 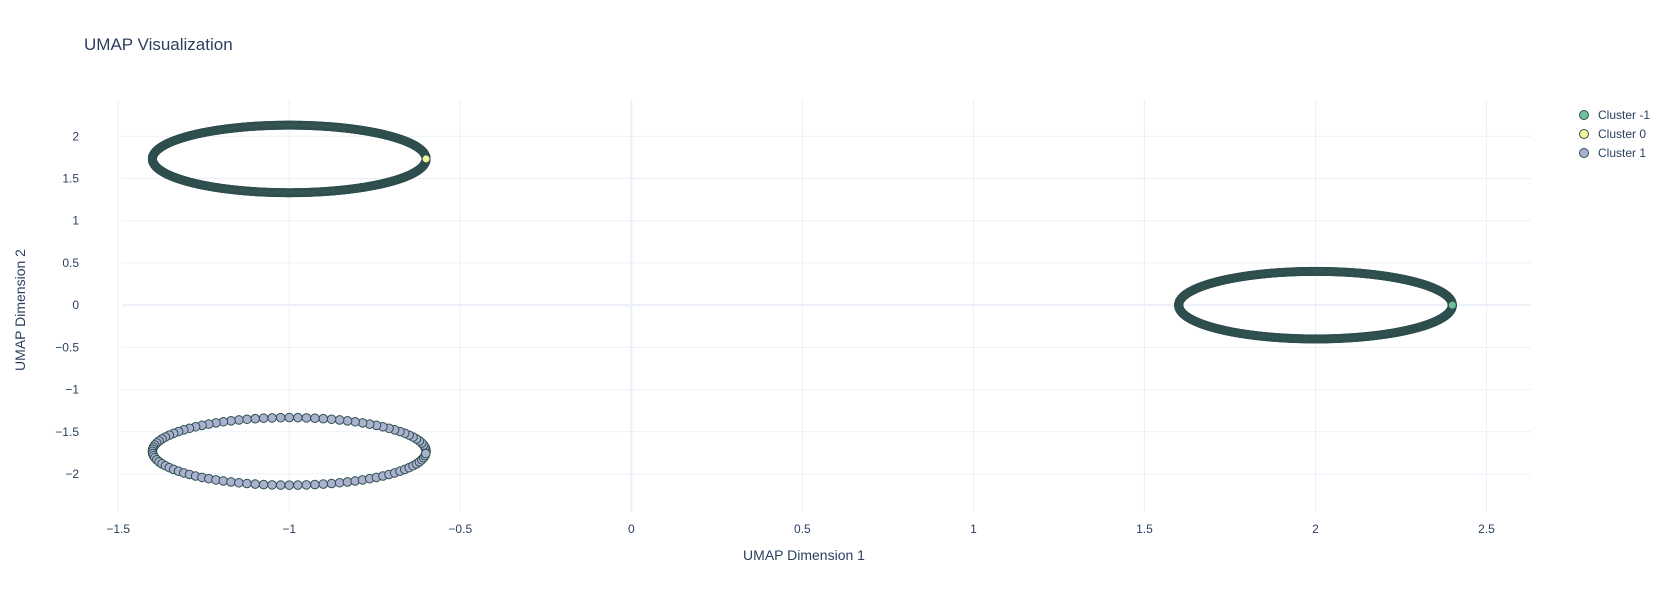 I want to click on y-tick-label: −2, so click(x=72, y=474).